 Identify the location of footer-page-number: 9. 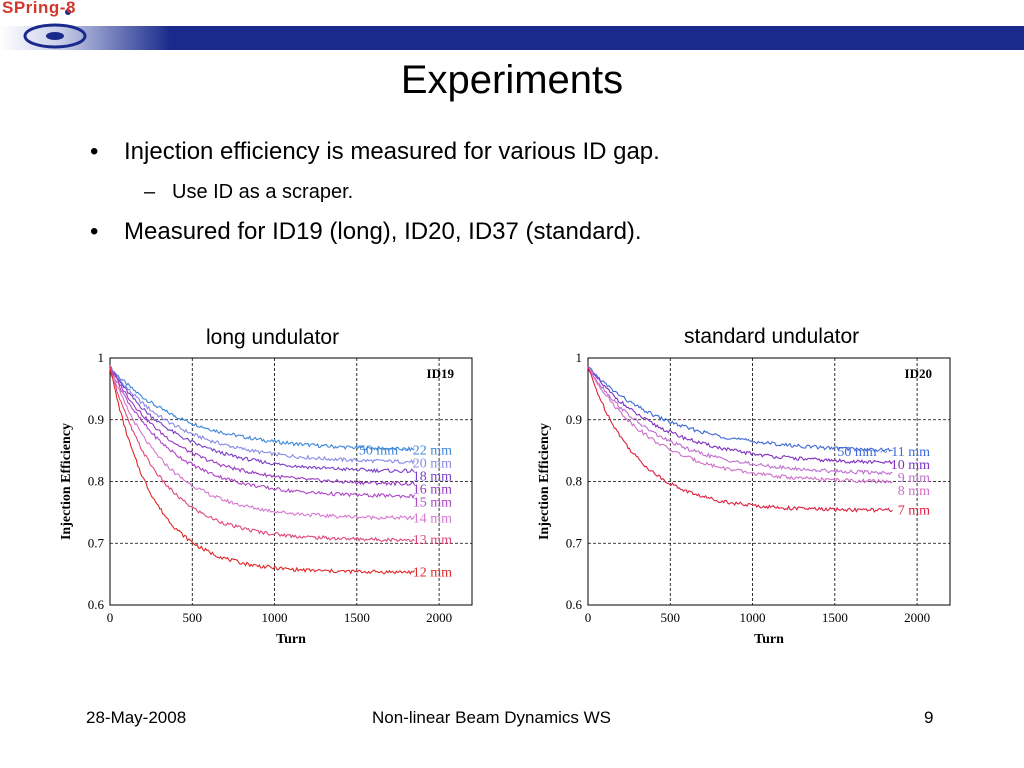
(929, 717).